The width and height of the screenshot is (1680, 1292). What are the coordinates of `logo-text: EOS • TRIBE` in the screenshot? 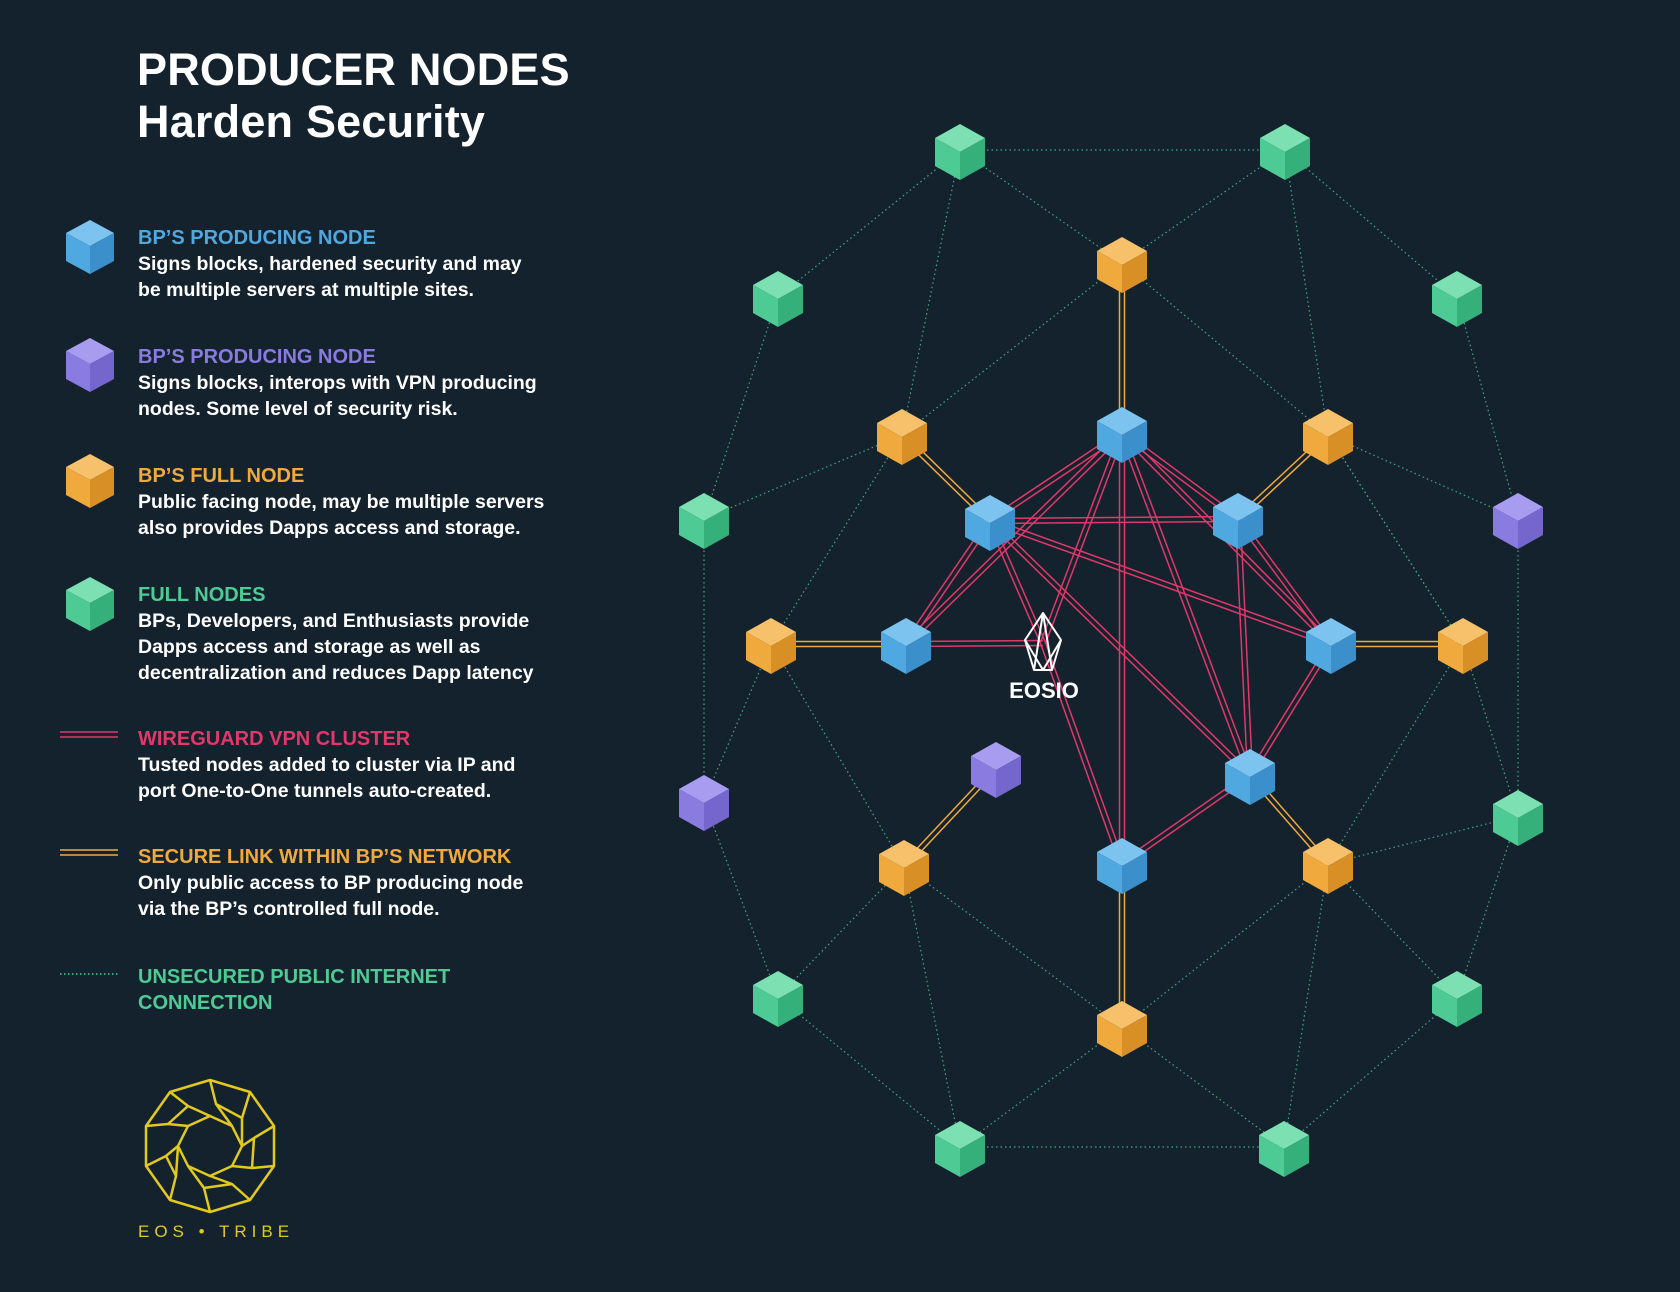 It's located at (216, 1231).